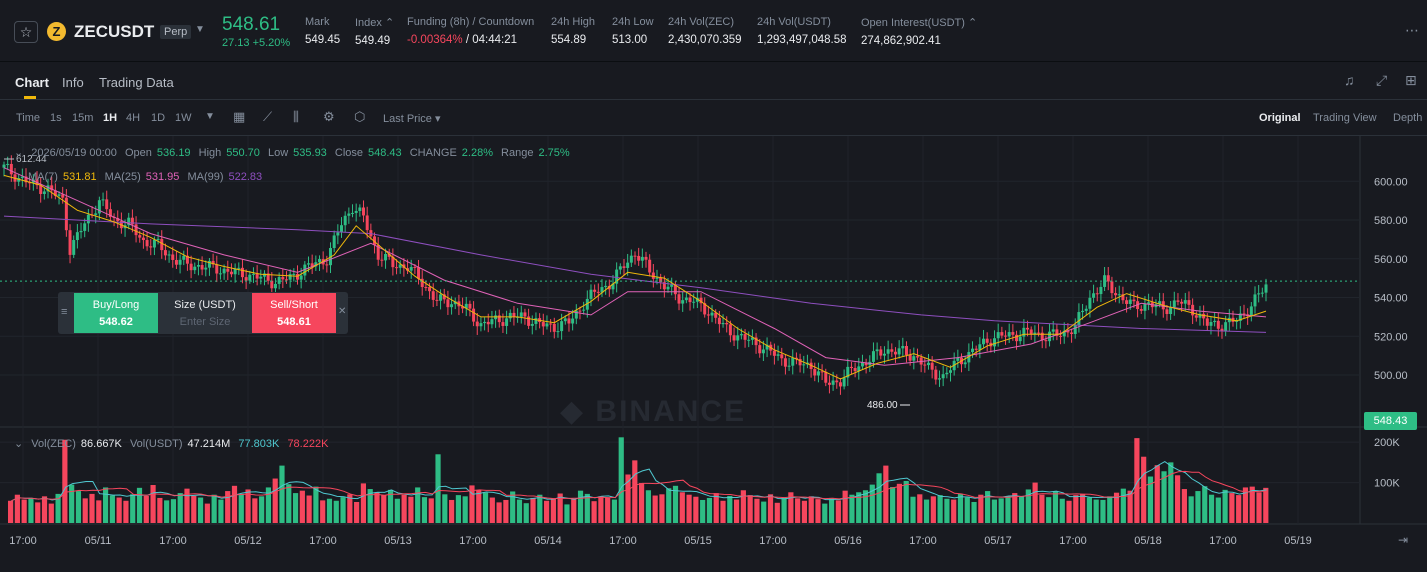 The width and height of the screenshot is (1427, 572). I want to click on volume-ma1-line, so click(639, 481).